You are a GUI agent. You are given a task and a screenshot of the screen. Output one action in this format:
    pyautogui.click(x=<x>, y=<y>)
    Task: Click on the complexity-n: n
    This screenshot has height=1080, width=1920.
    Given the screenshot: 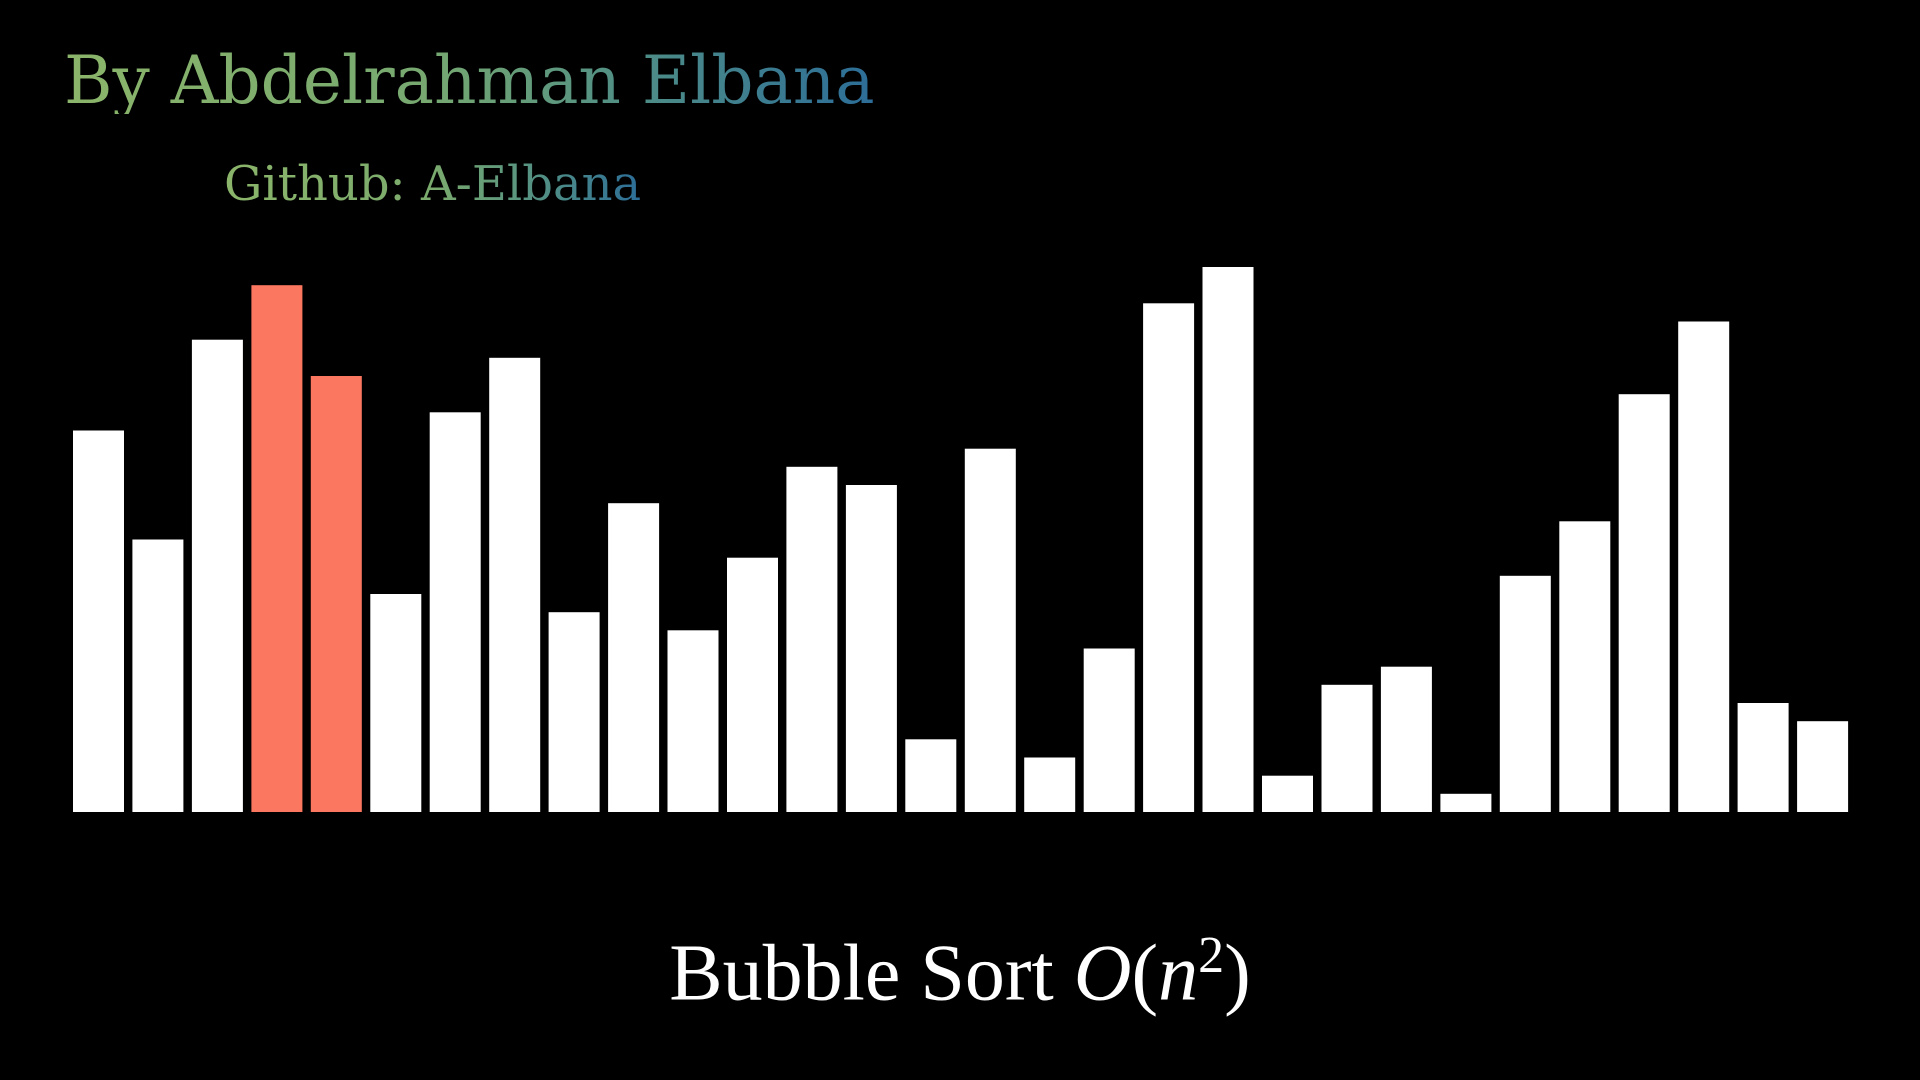 What is the action you would take?
    pyautogui.click(x=1178, y=973)
    